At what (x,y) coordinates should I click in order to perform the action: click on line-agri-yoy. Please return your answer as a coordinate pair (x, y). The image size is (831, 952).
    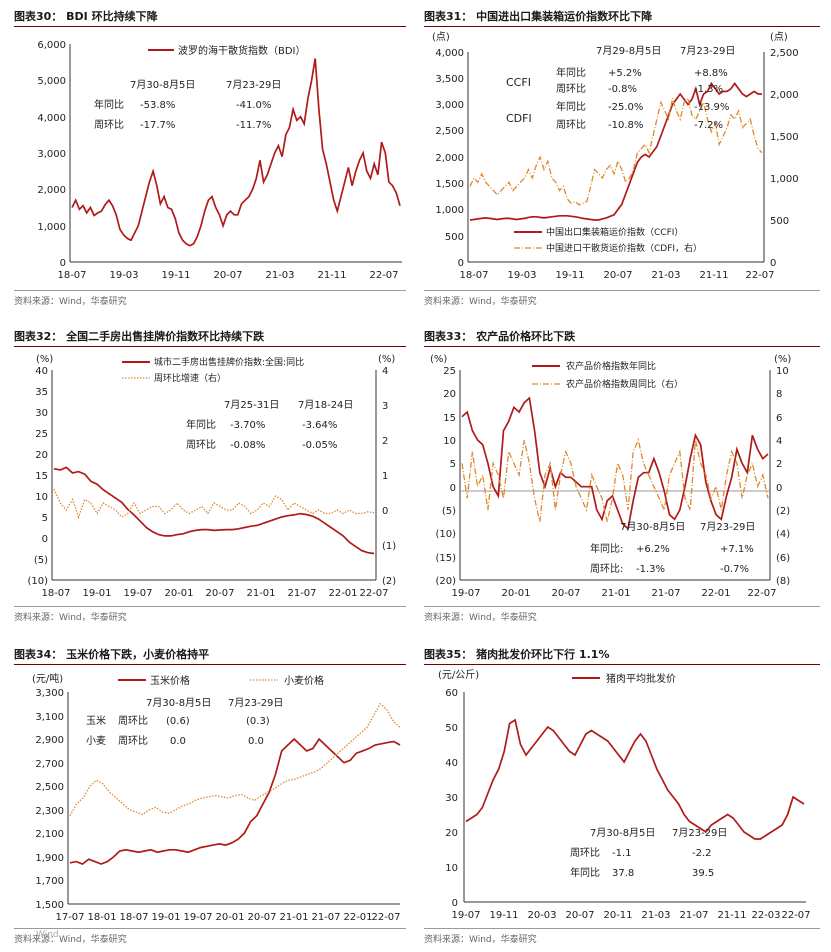
    Looking at the image, I should click on (615, 463).